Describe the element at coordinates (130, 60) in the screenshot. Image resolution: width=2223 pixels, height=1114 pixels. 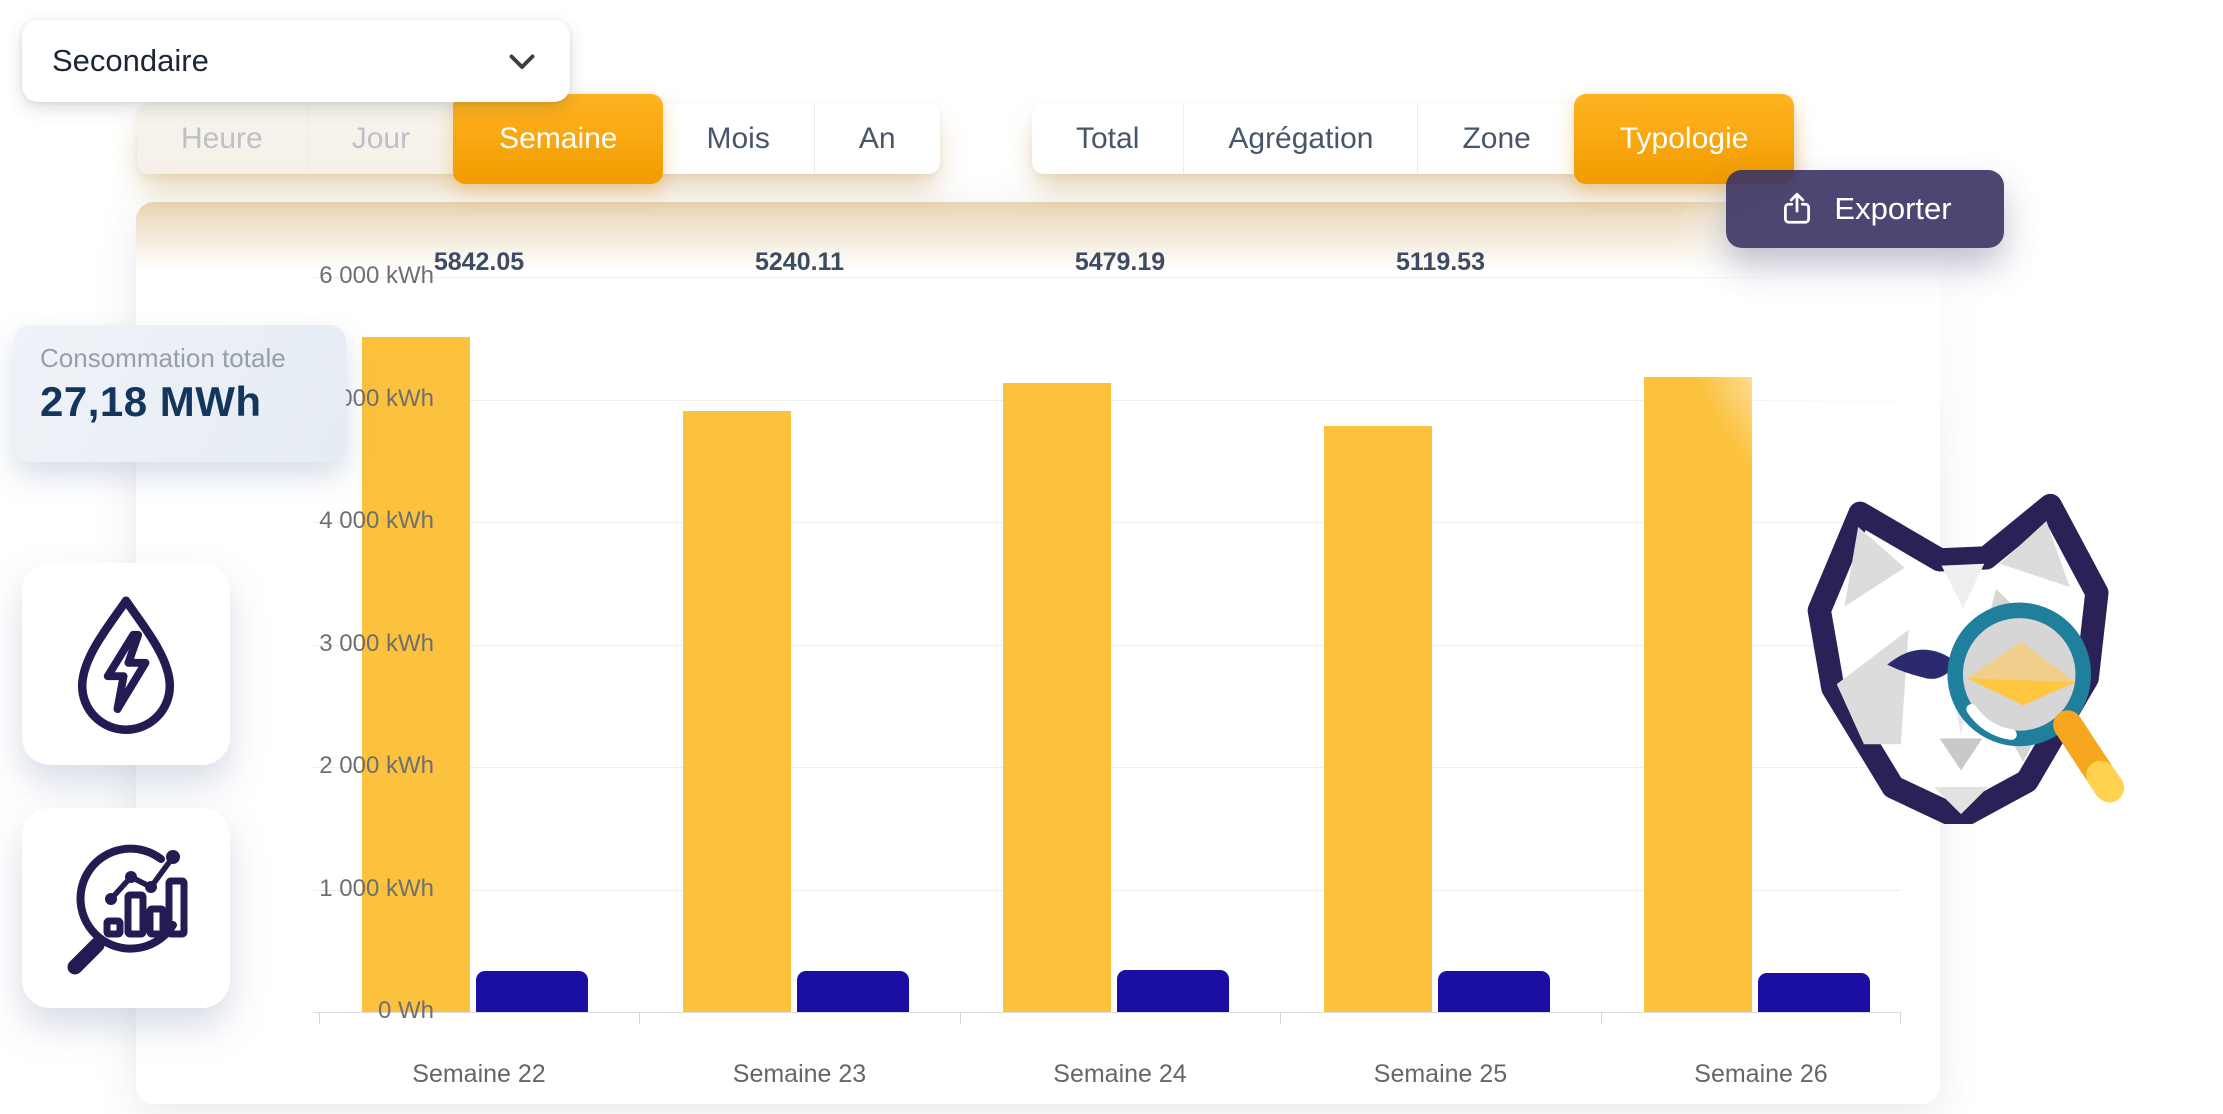
I see `site-selector-value: Secondaire` at that location.